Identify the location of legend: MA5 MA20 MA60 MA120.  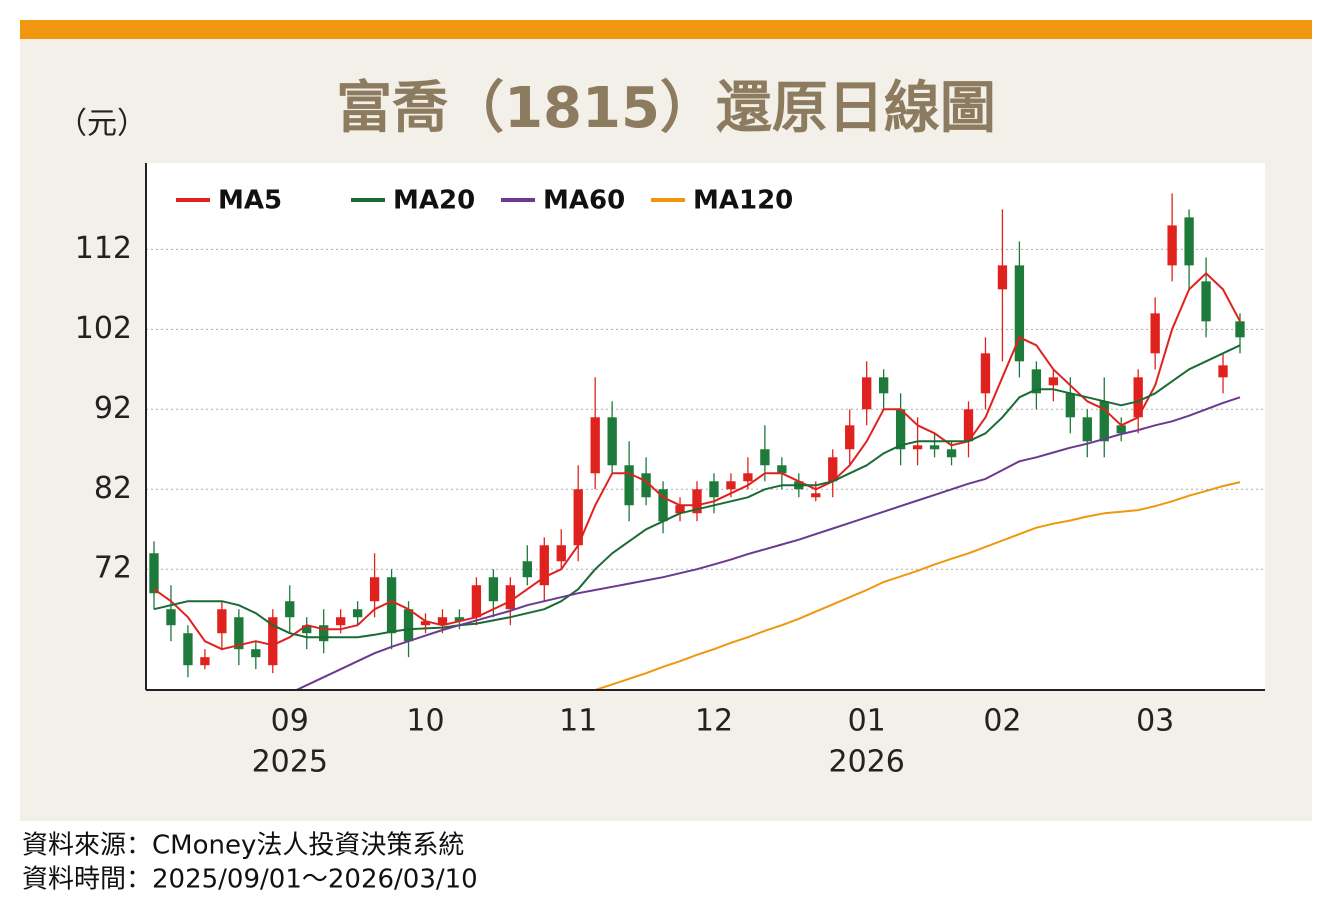
(484, 201).